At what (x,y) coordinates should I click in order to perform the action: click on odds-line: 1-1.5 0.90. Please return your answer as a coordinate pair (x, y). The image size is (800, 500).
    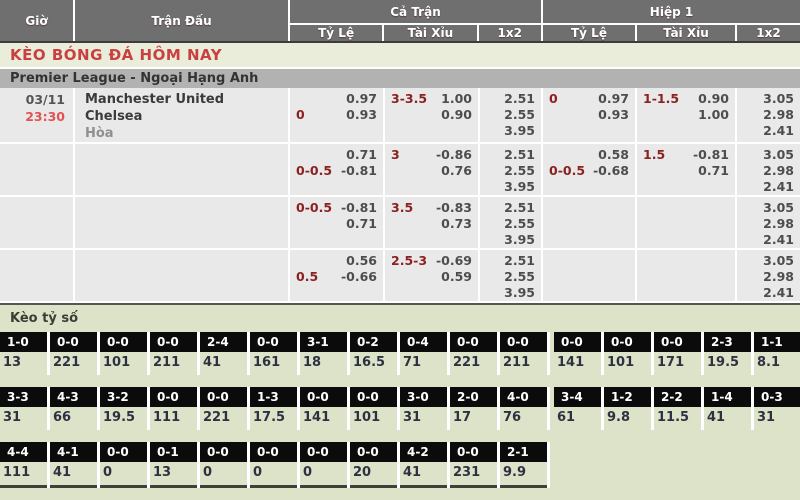
    Looking at the image, I should click on (686, 99).